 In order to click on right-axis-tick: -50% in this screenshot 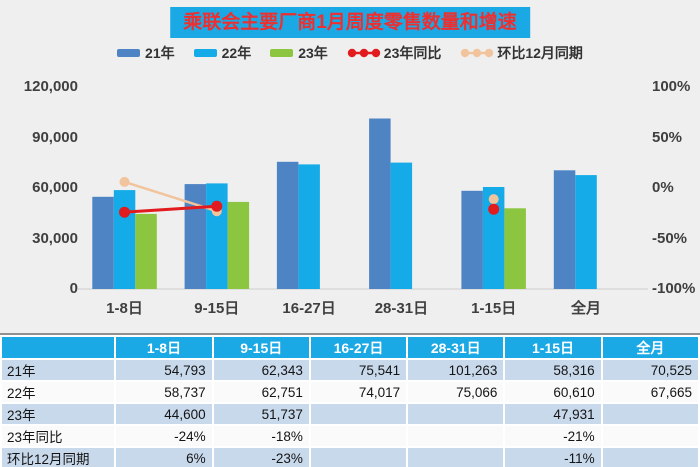, I will do `click(670, 238)`.